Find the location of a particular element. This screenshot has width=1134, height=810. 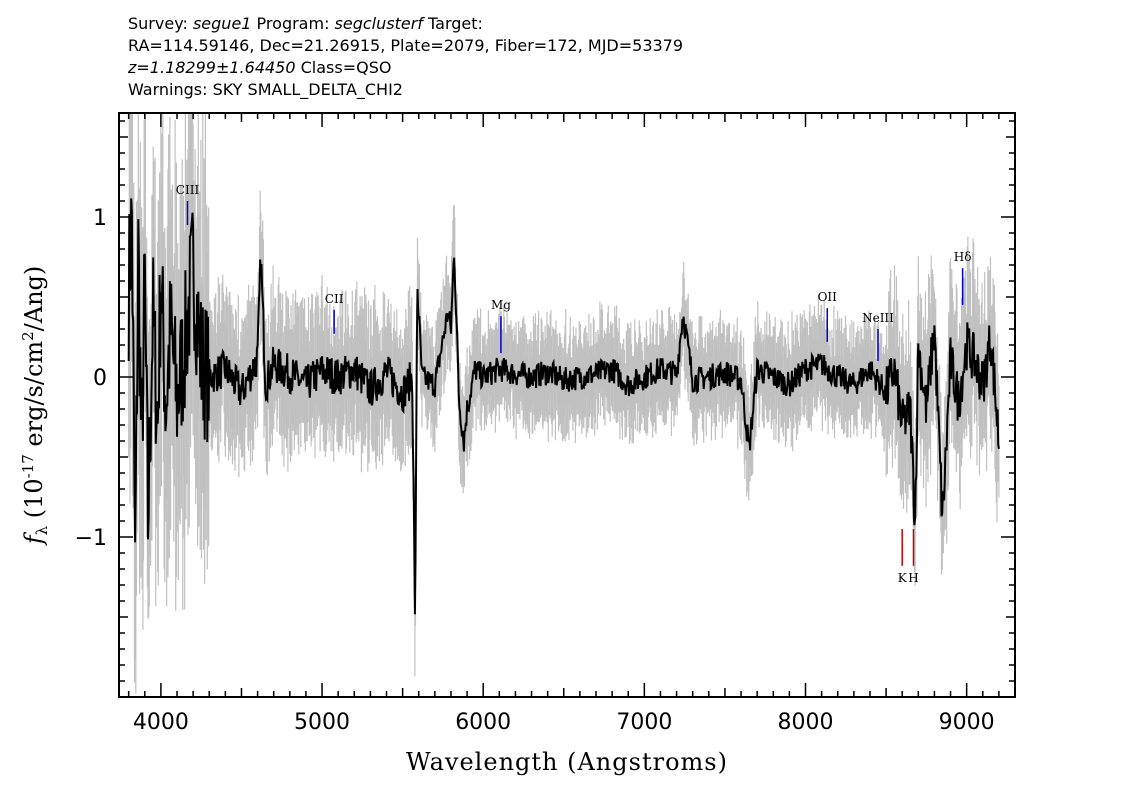

x-axis-label: Wavelength (Angstroms) is located at coordinates (567, 762).